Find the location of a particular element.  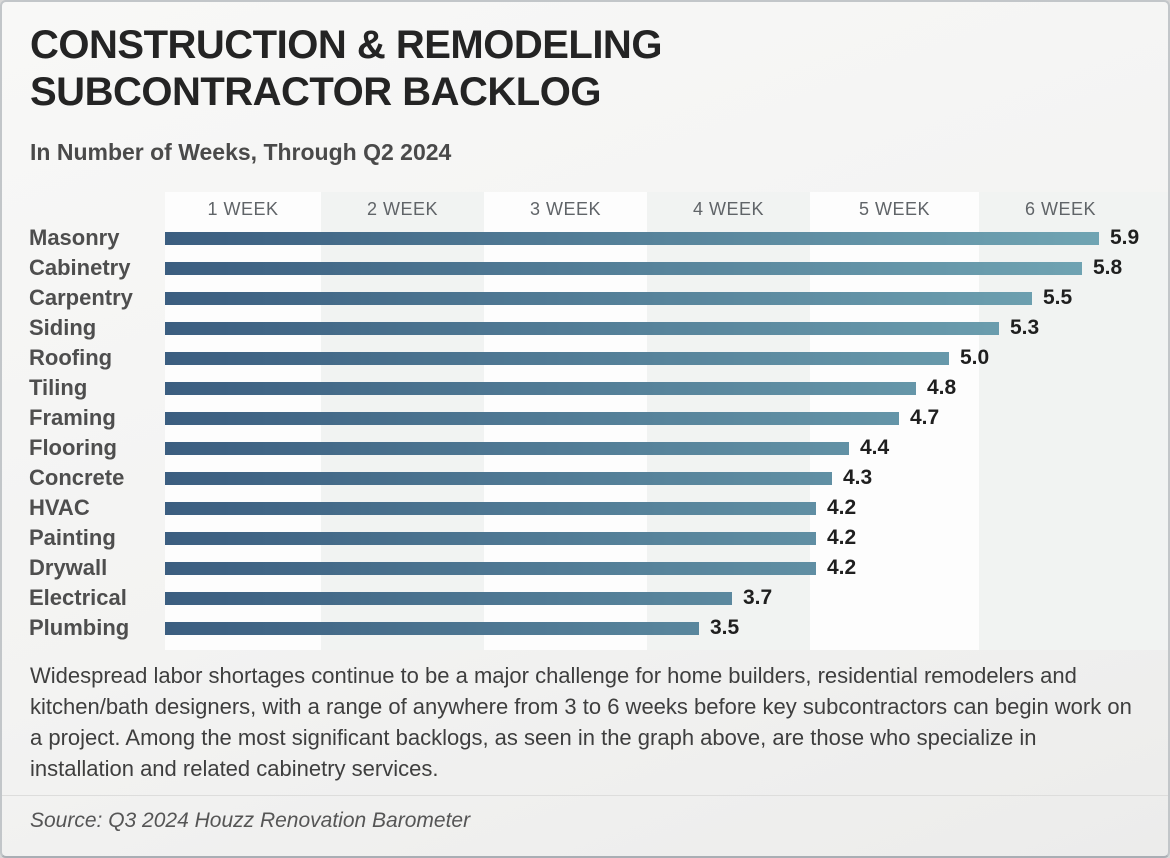

value-label: 4.4 is located at coordinates (875, 447).